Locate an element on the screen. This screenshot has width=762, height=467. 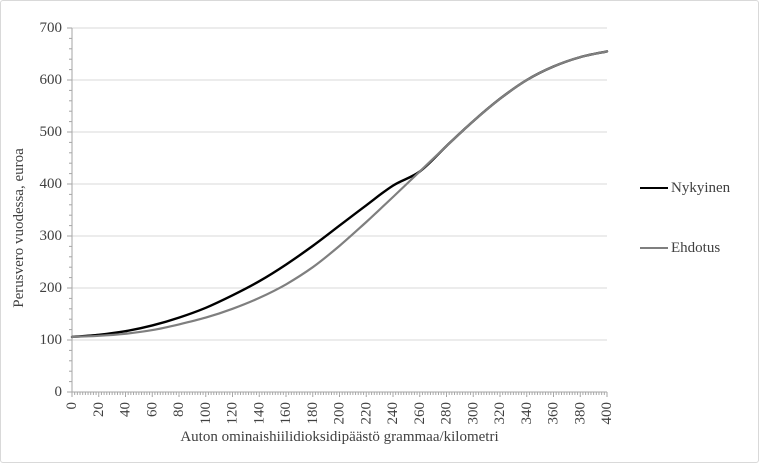
y-tick-label-400: 400 is located at coordinates (51, 184).